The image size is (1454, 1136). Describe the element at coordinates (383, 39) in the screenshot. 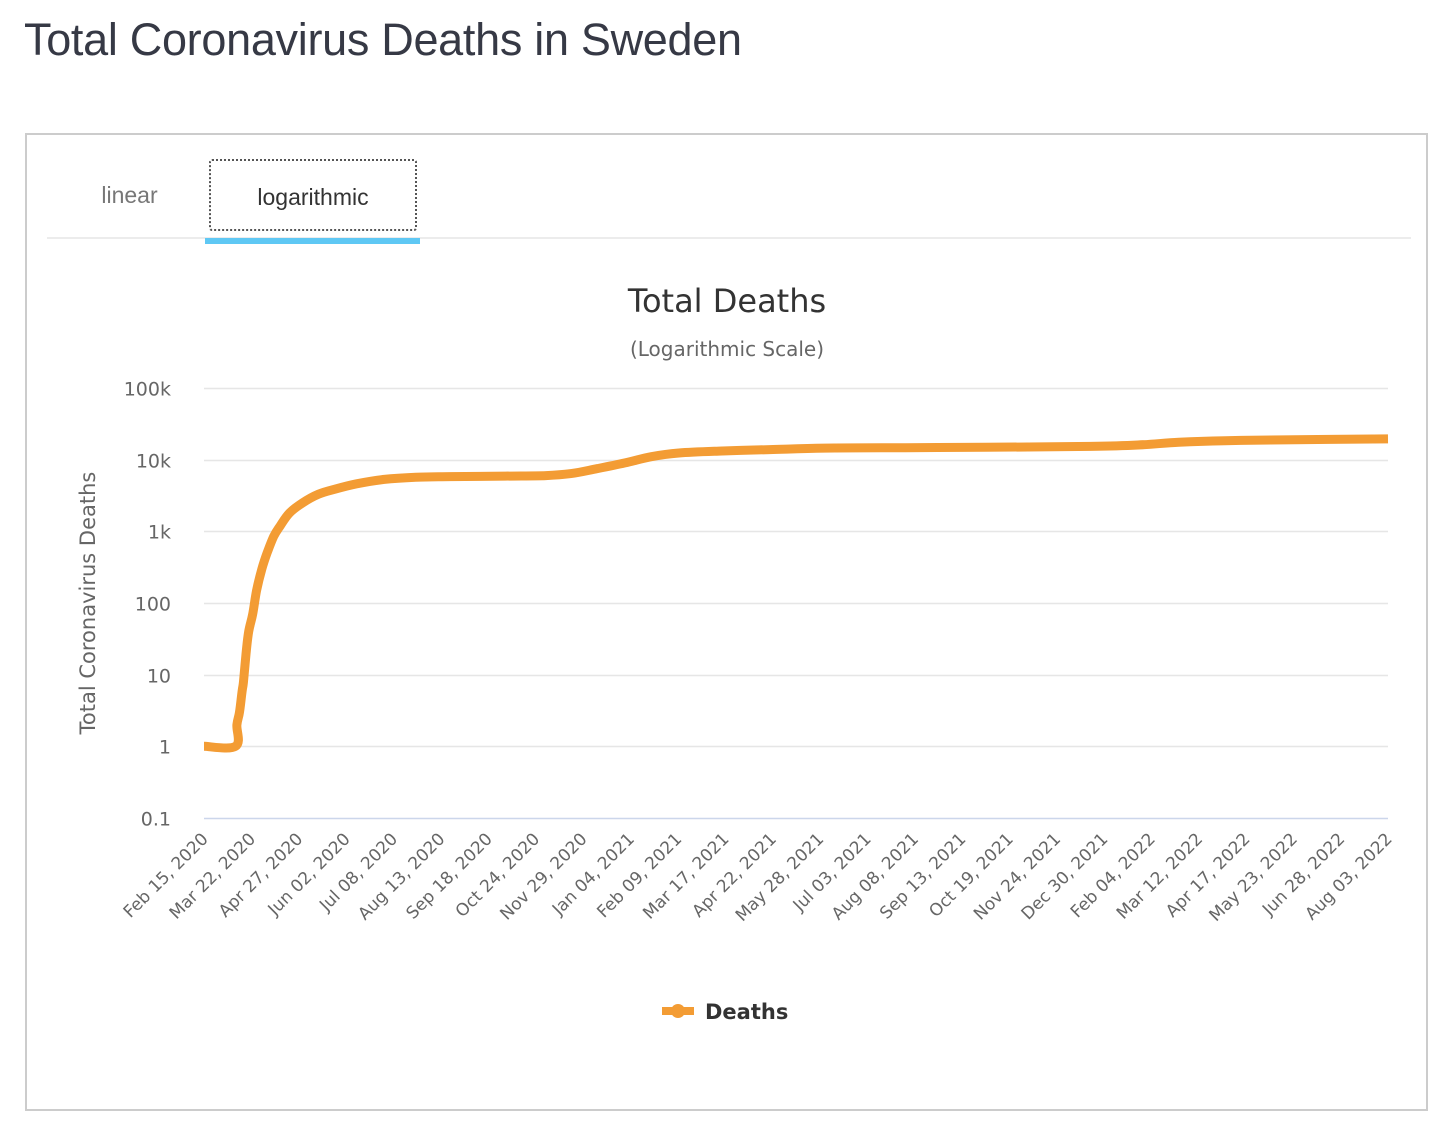

I see `page-title: Total Coronavirus Deaths in Sweden` at that location.